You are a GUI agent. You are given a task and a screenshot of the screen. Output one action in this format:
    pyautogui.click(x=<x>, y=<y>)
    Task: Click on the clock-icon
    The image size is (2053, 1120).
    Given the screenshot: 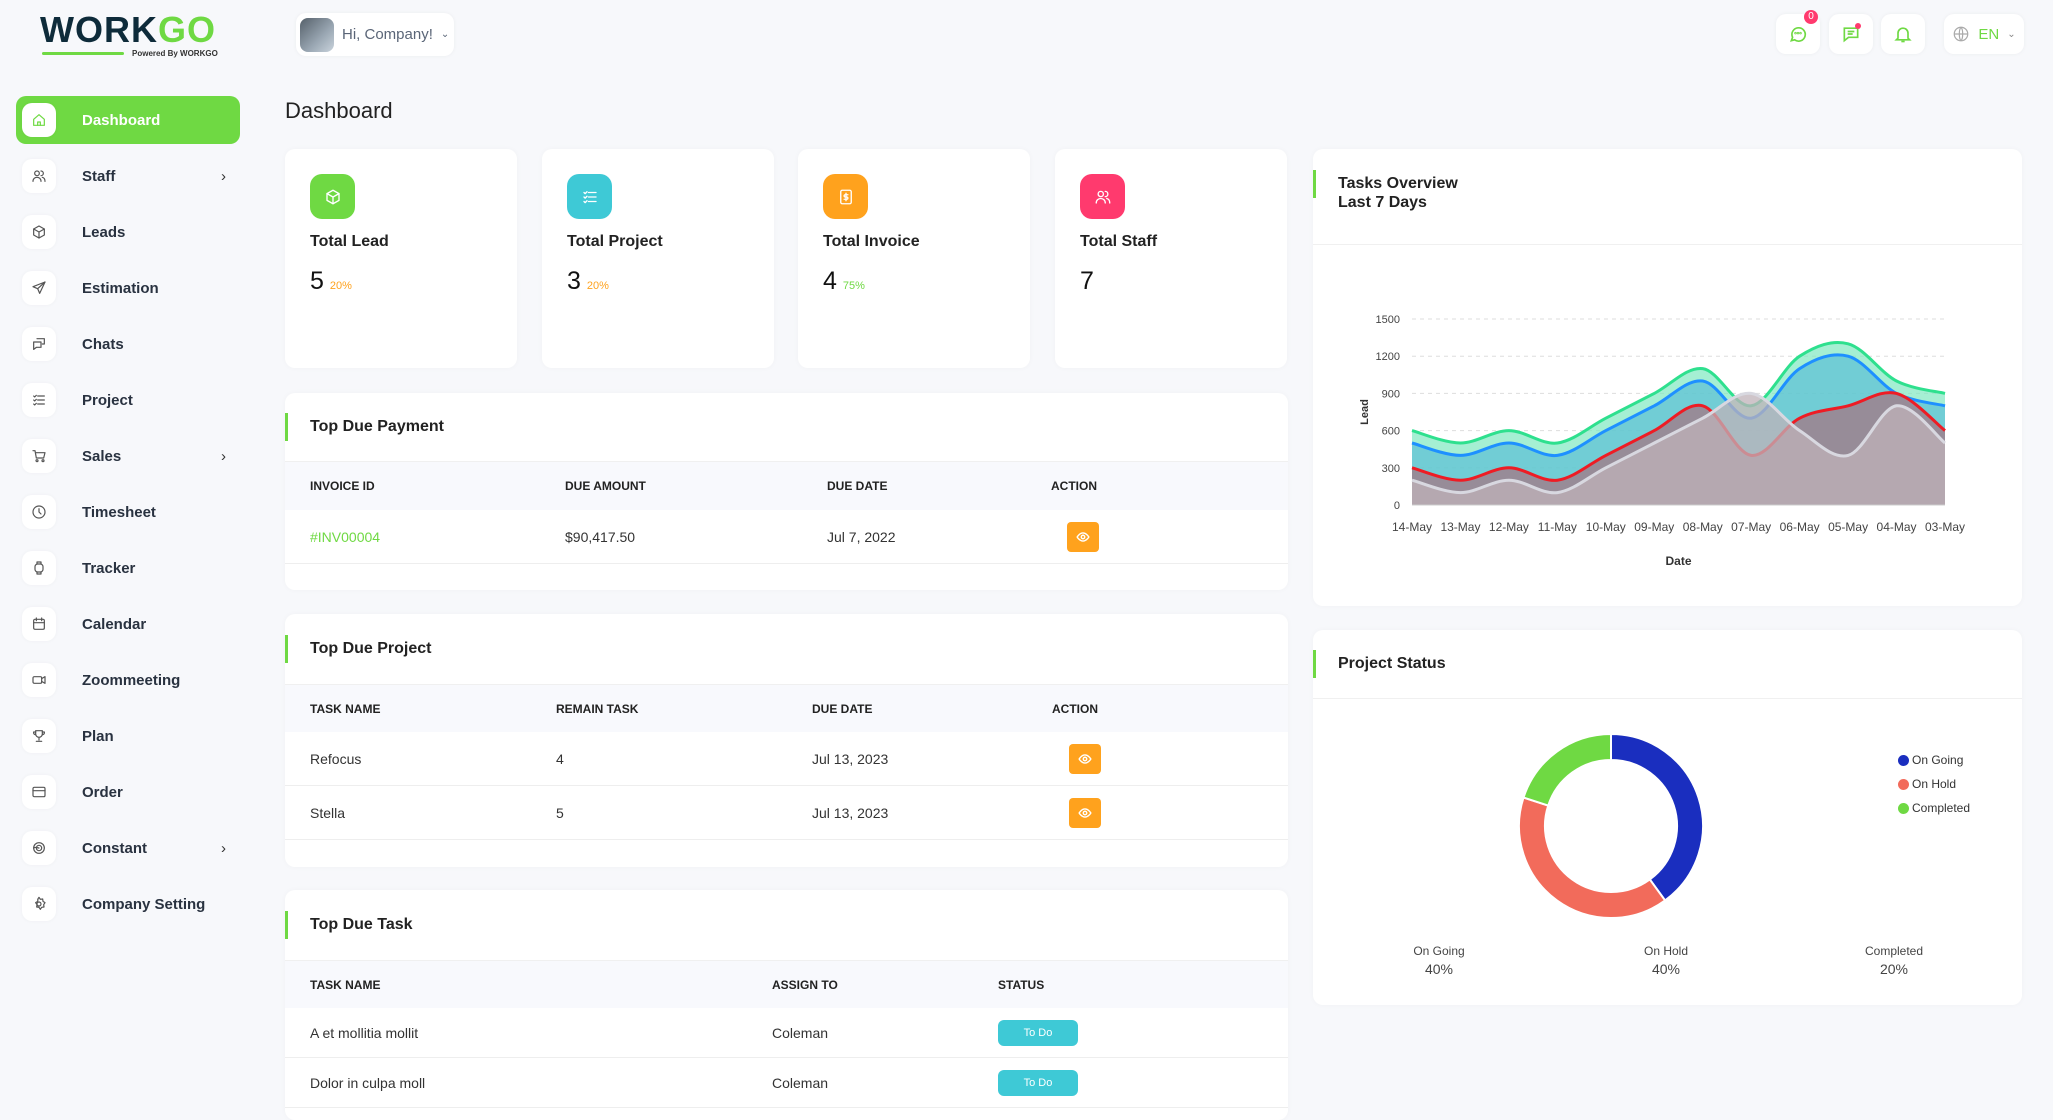 What is the action you would take?
    pyautogui.click(x=39, y=512)
    